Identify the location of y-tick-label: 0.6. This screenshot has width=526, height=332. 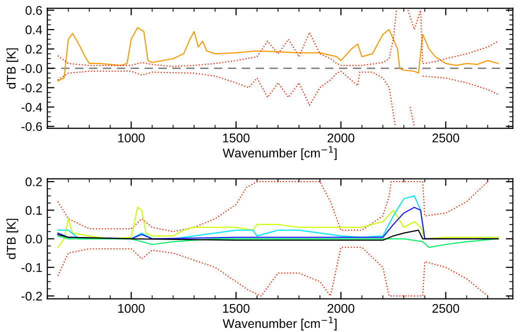
(34, 10).